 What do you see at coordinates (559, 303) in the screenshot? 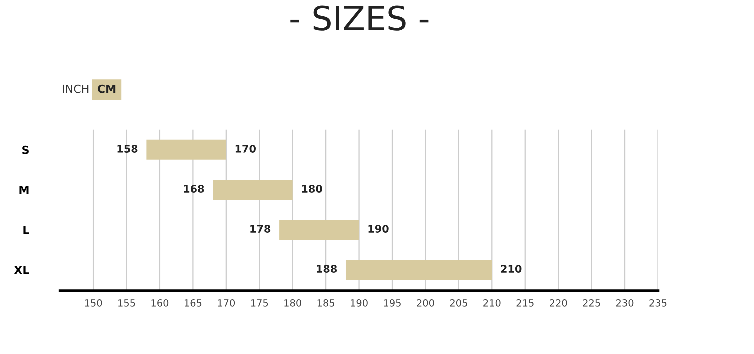
I see `x-tick-label: 220` at bounding box center [559, 303].